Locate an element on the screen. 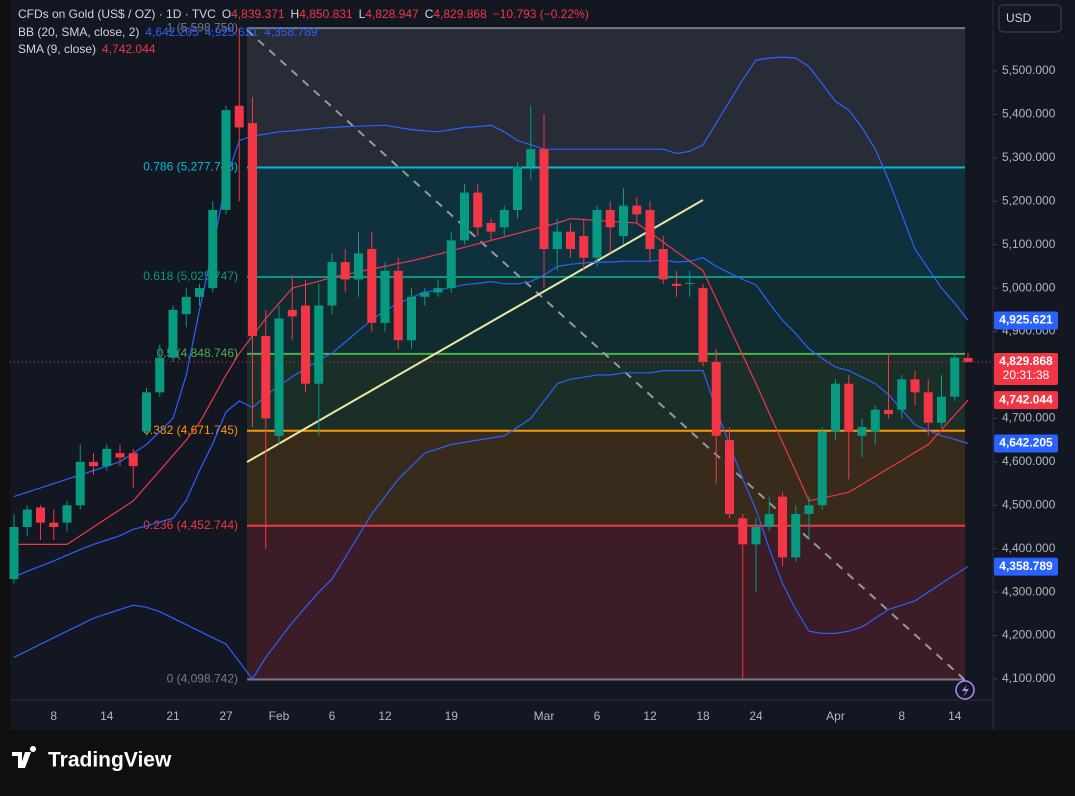 The image size is (1075, 796). y-tick-label: 5,300.000 is located at coordinates (1029, 157).